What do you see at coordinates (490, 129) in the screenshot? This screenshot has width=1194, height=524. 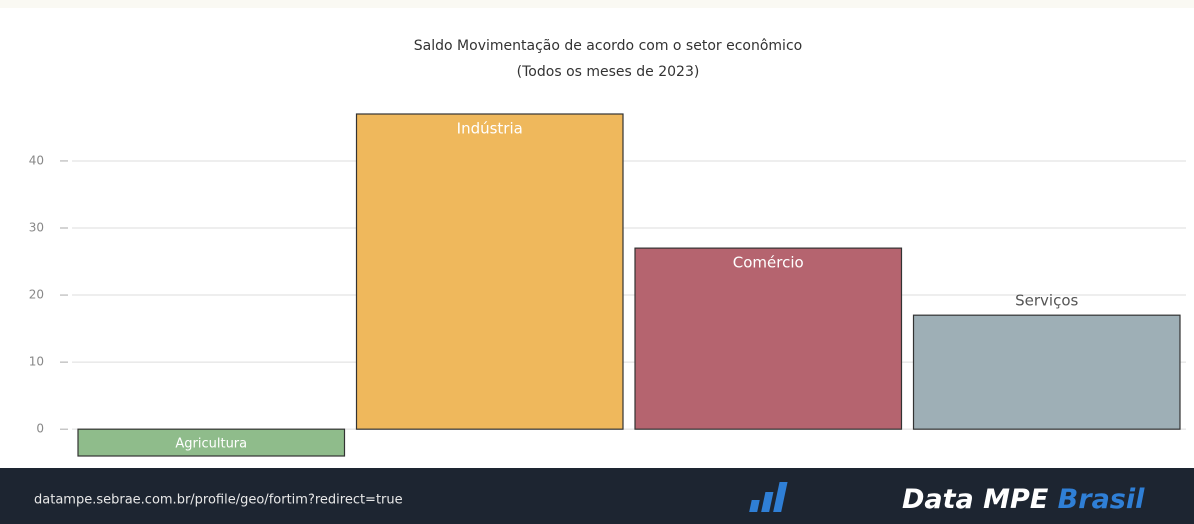 I see `bar-label: Indústria` at bounding box center [490, 129].